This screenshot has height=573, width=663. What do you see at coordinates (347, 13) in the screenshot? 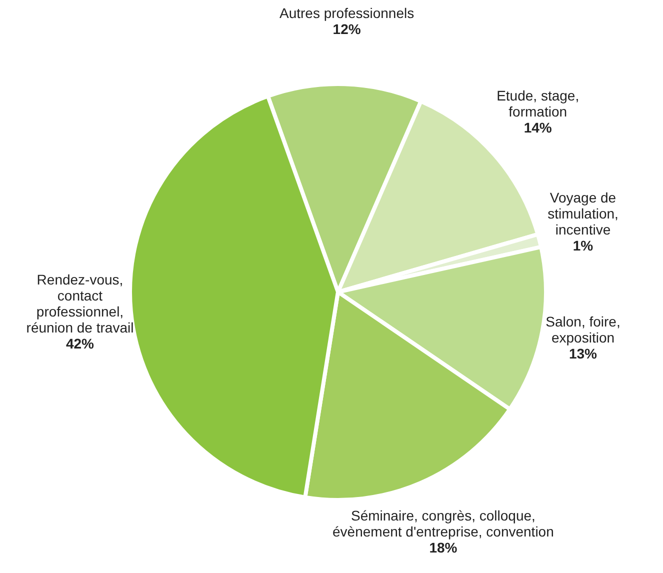
I see `slice-label: Autres professionnels` at bounding box center [347, 13].